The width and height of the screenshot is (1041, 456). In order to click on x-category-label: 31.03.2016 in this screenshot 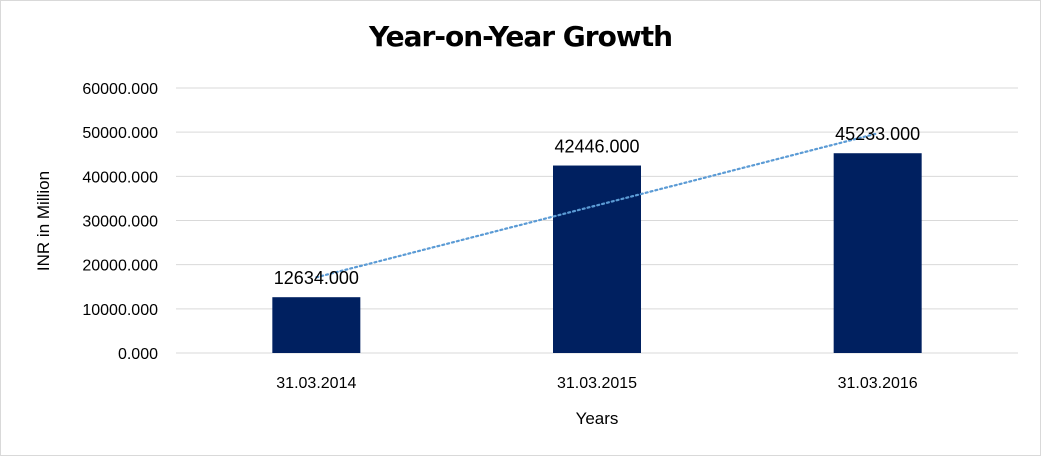, I will do `click(878, 383)`.